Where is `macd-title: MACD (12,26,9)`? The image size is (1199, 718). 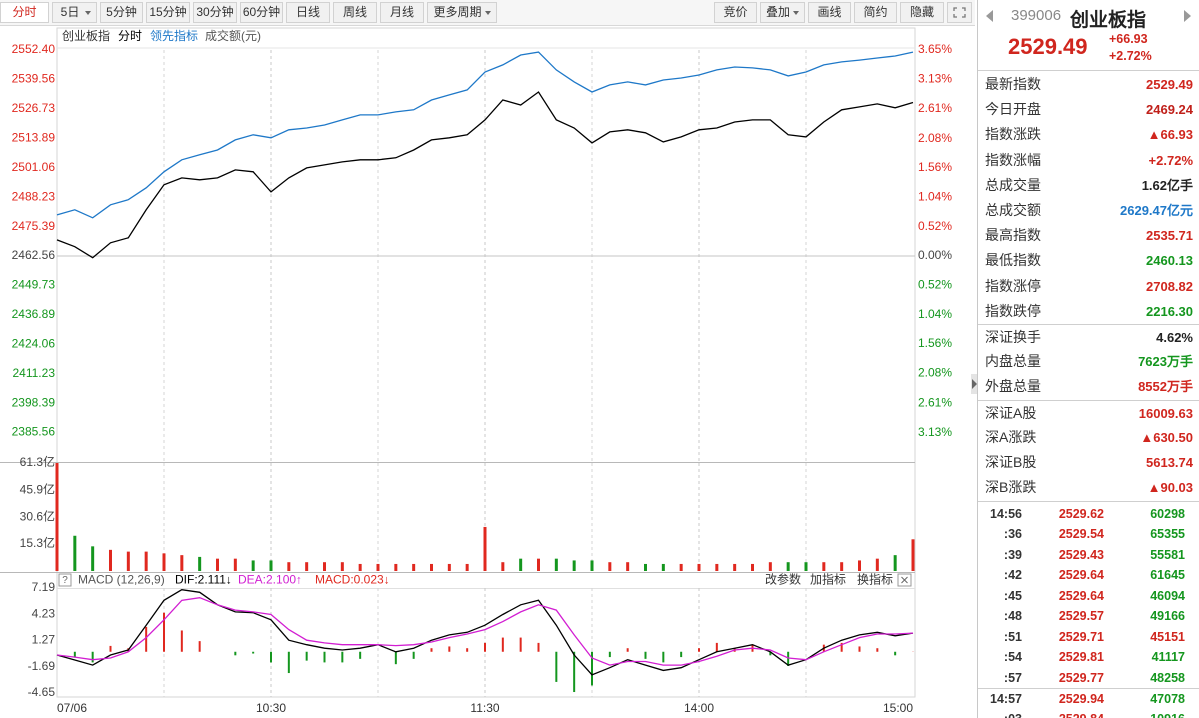
macd-title: MACD (12,26,9) is located at coordinates (121, 580).